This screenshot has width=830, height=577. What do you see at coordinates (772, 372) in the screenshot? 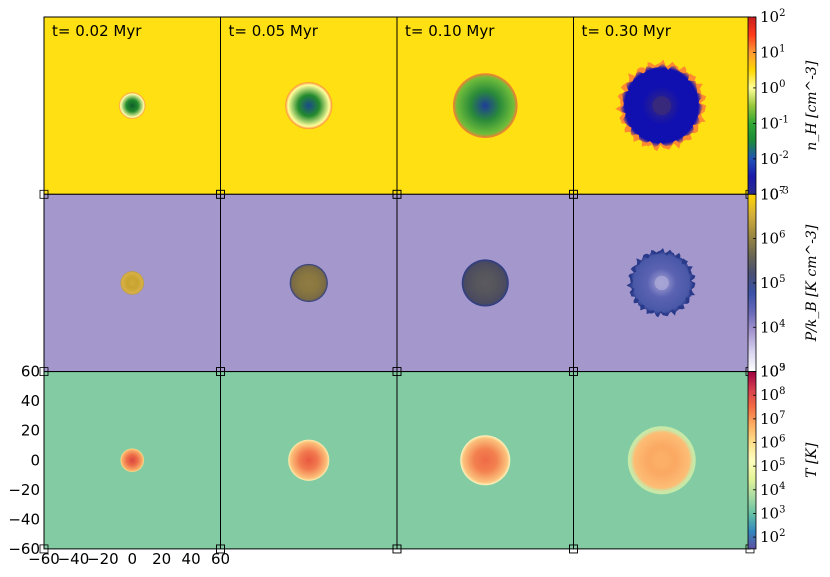
I see `colorbar-tick-label: 10⁹` at bounding box center [772, 372].